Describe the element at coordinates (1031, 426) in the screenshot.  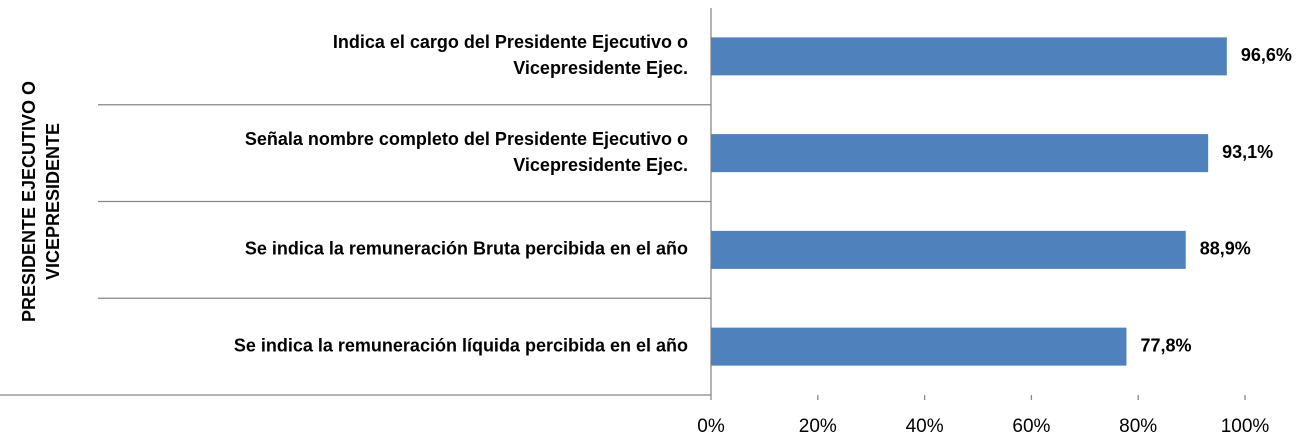
I see `x-tick-label: 60%` at that location.